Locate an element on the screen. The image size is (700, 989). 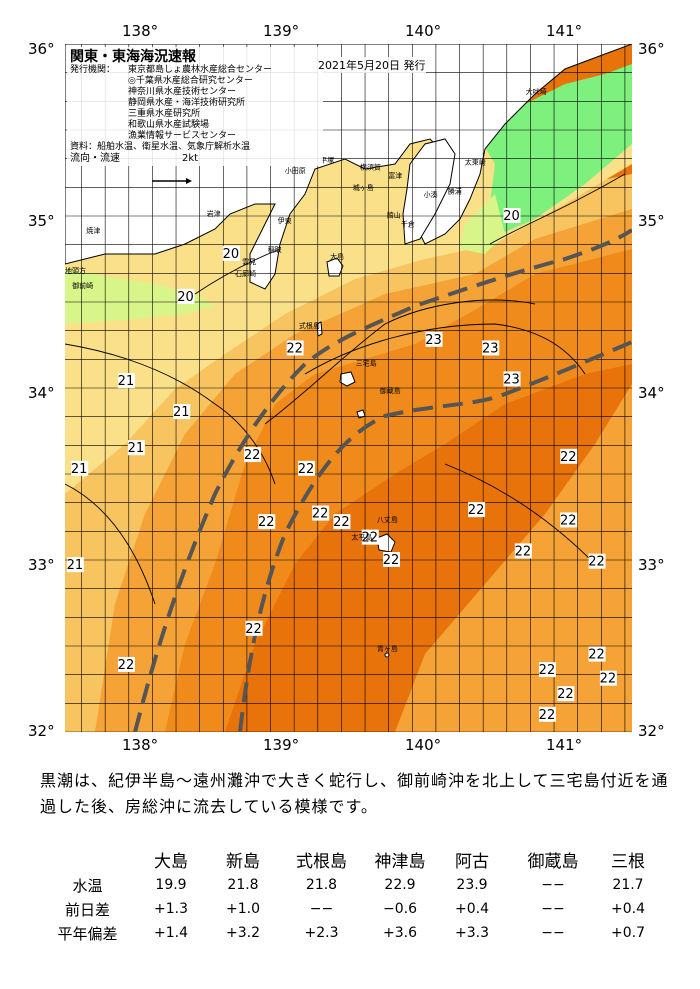
lat-label-left-34: 34° is located at coordinates (41, 393).